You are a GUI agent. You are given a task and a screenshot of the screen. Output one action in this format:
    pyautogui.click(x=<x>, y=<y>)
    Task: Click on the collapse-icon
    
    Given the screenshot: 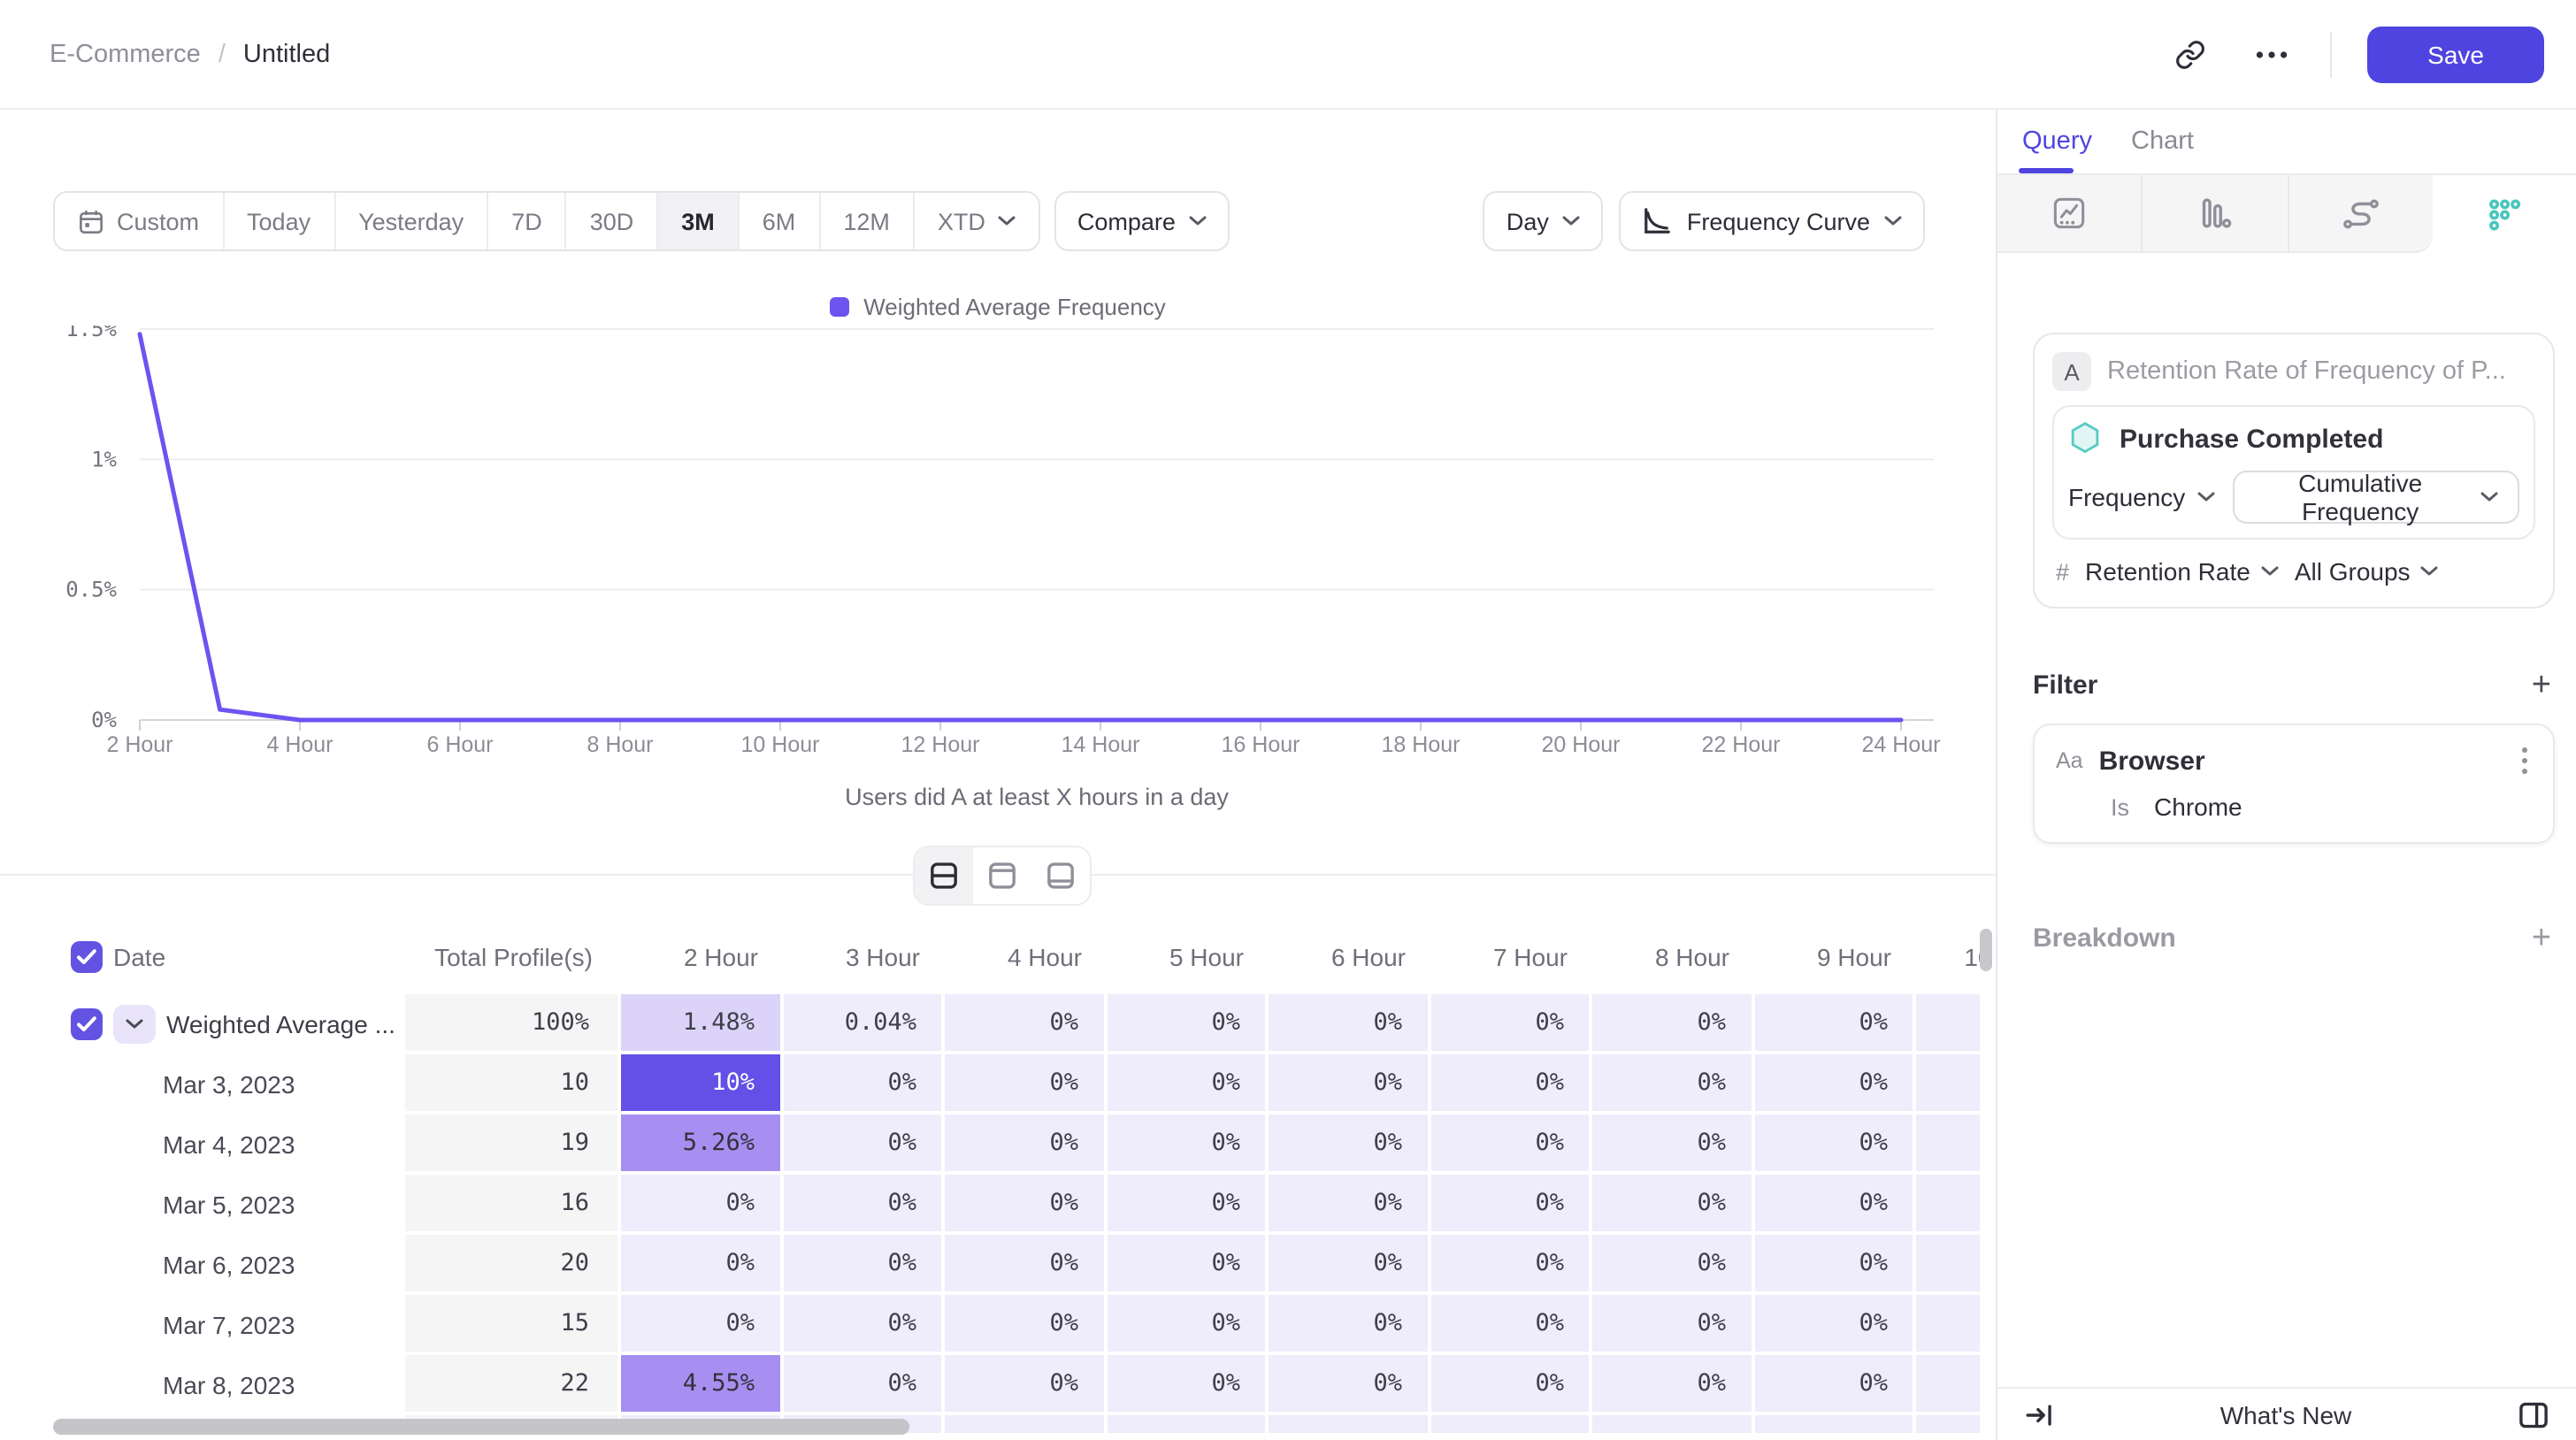 What is the action you would take?
    pyautogui.click(x=2039, y=1414)
    